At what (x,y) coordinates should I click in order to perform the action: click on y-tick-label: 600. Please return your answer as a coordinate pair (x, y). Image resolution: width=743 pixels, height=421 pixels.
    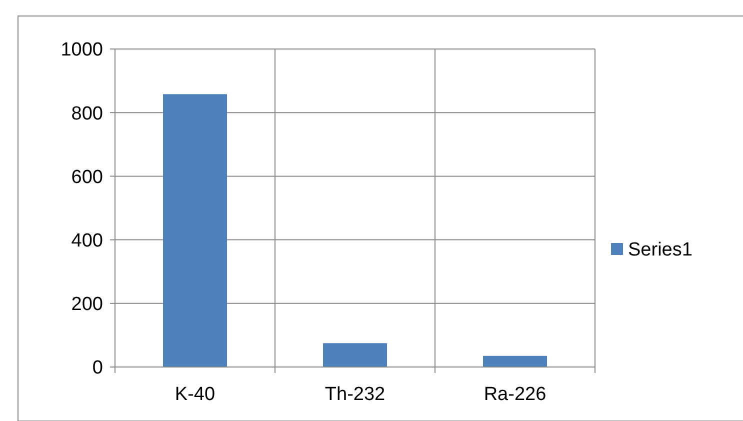
    Looking at the image, I should click on (87, 177).